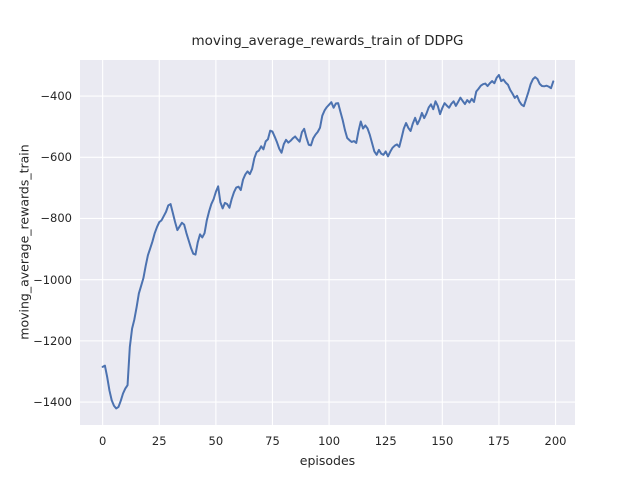 This screenshot has height=480, width=640. Describe the element at coordinates (102, 441) in the screenshot. I see `x-tick-label: 0` at that location.